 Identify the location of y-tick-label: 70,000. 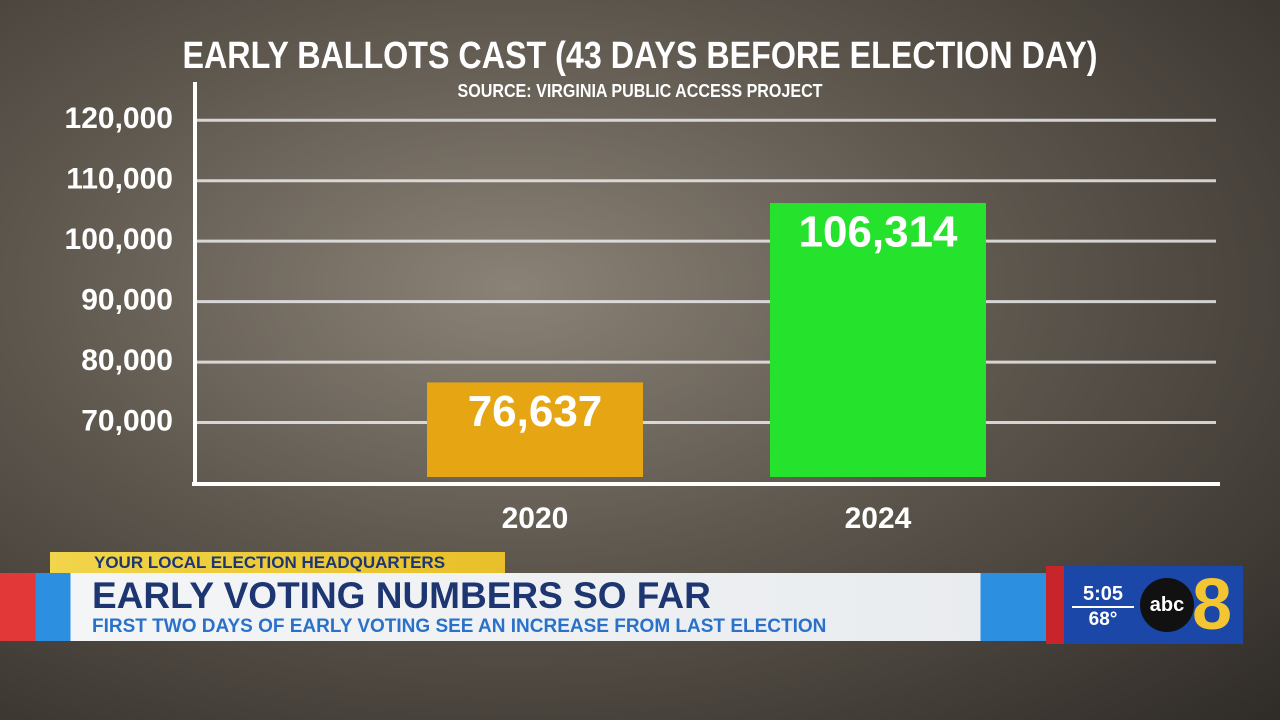
(127, 420).